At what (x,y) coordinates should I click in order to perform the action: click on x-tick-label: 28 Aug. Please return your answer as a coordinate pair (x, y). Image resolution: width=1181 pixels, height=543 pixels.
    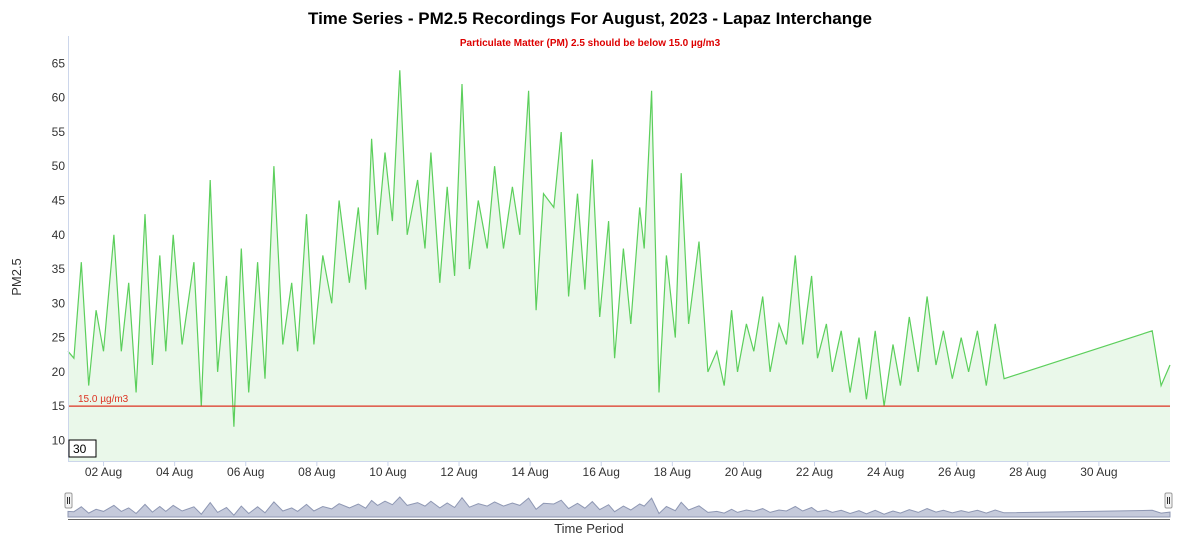
    Looking at the image, I should click on (1027, 472).